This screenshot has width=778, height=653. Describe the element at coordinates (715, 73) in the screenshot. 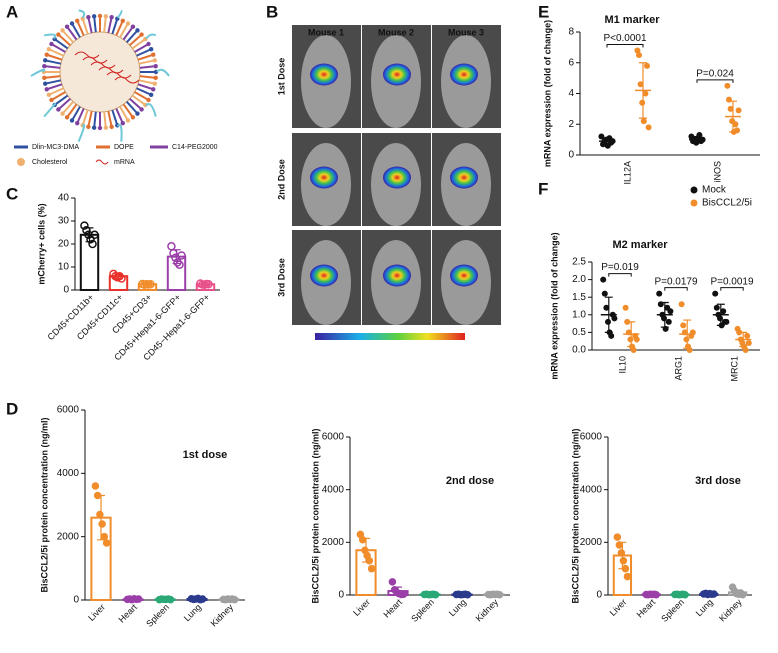

I see `p-value: P=0.024` at that location.